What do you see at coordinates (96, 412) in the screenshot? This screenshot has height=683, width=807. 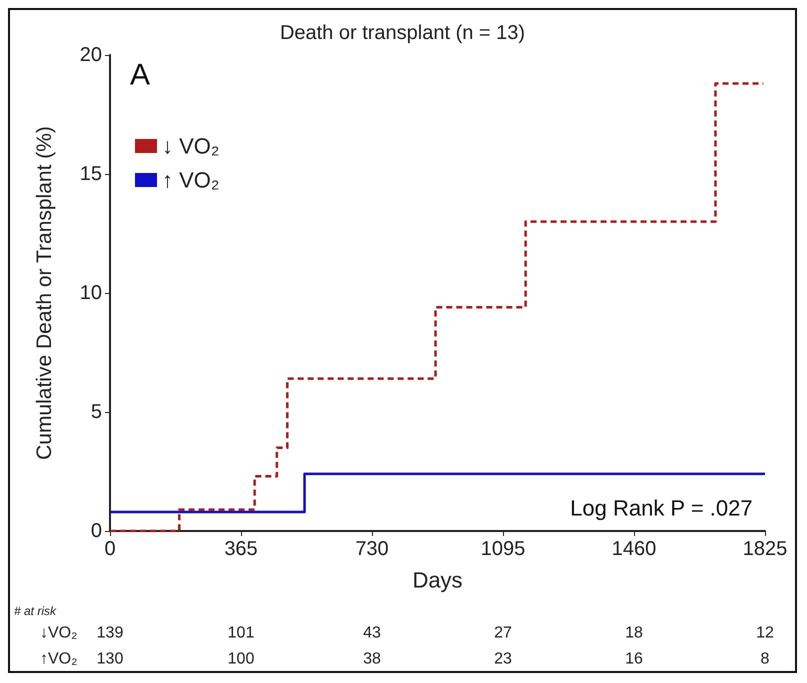 I see `y-tick-label: 5` at bounding box center [96, 412].